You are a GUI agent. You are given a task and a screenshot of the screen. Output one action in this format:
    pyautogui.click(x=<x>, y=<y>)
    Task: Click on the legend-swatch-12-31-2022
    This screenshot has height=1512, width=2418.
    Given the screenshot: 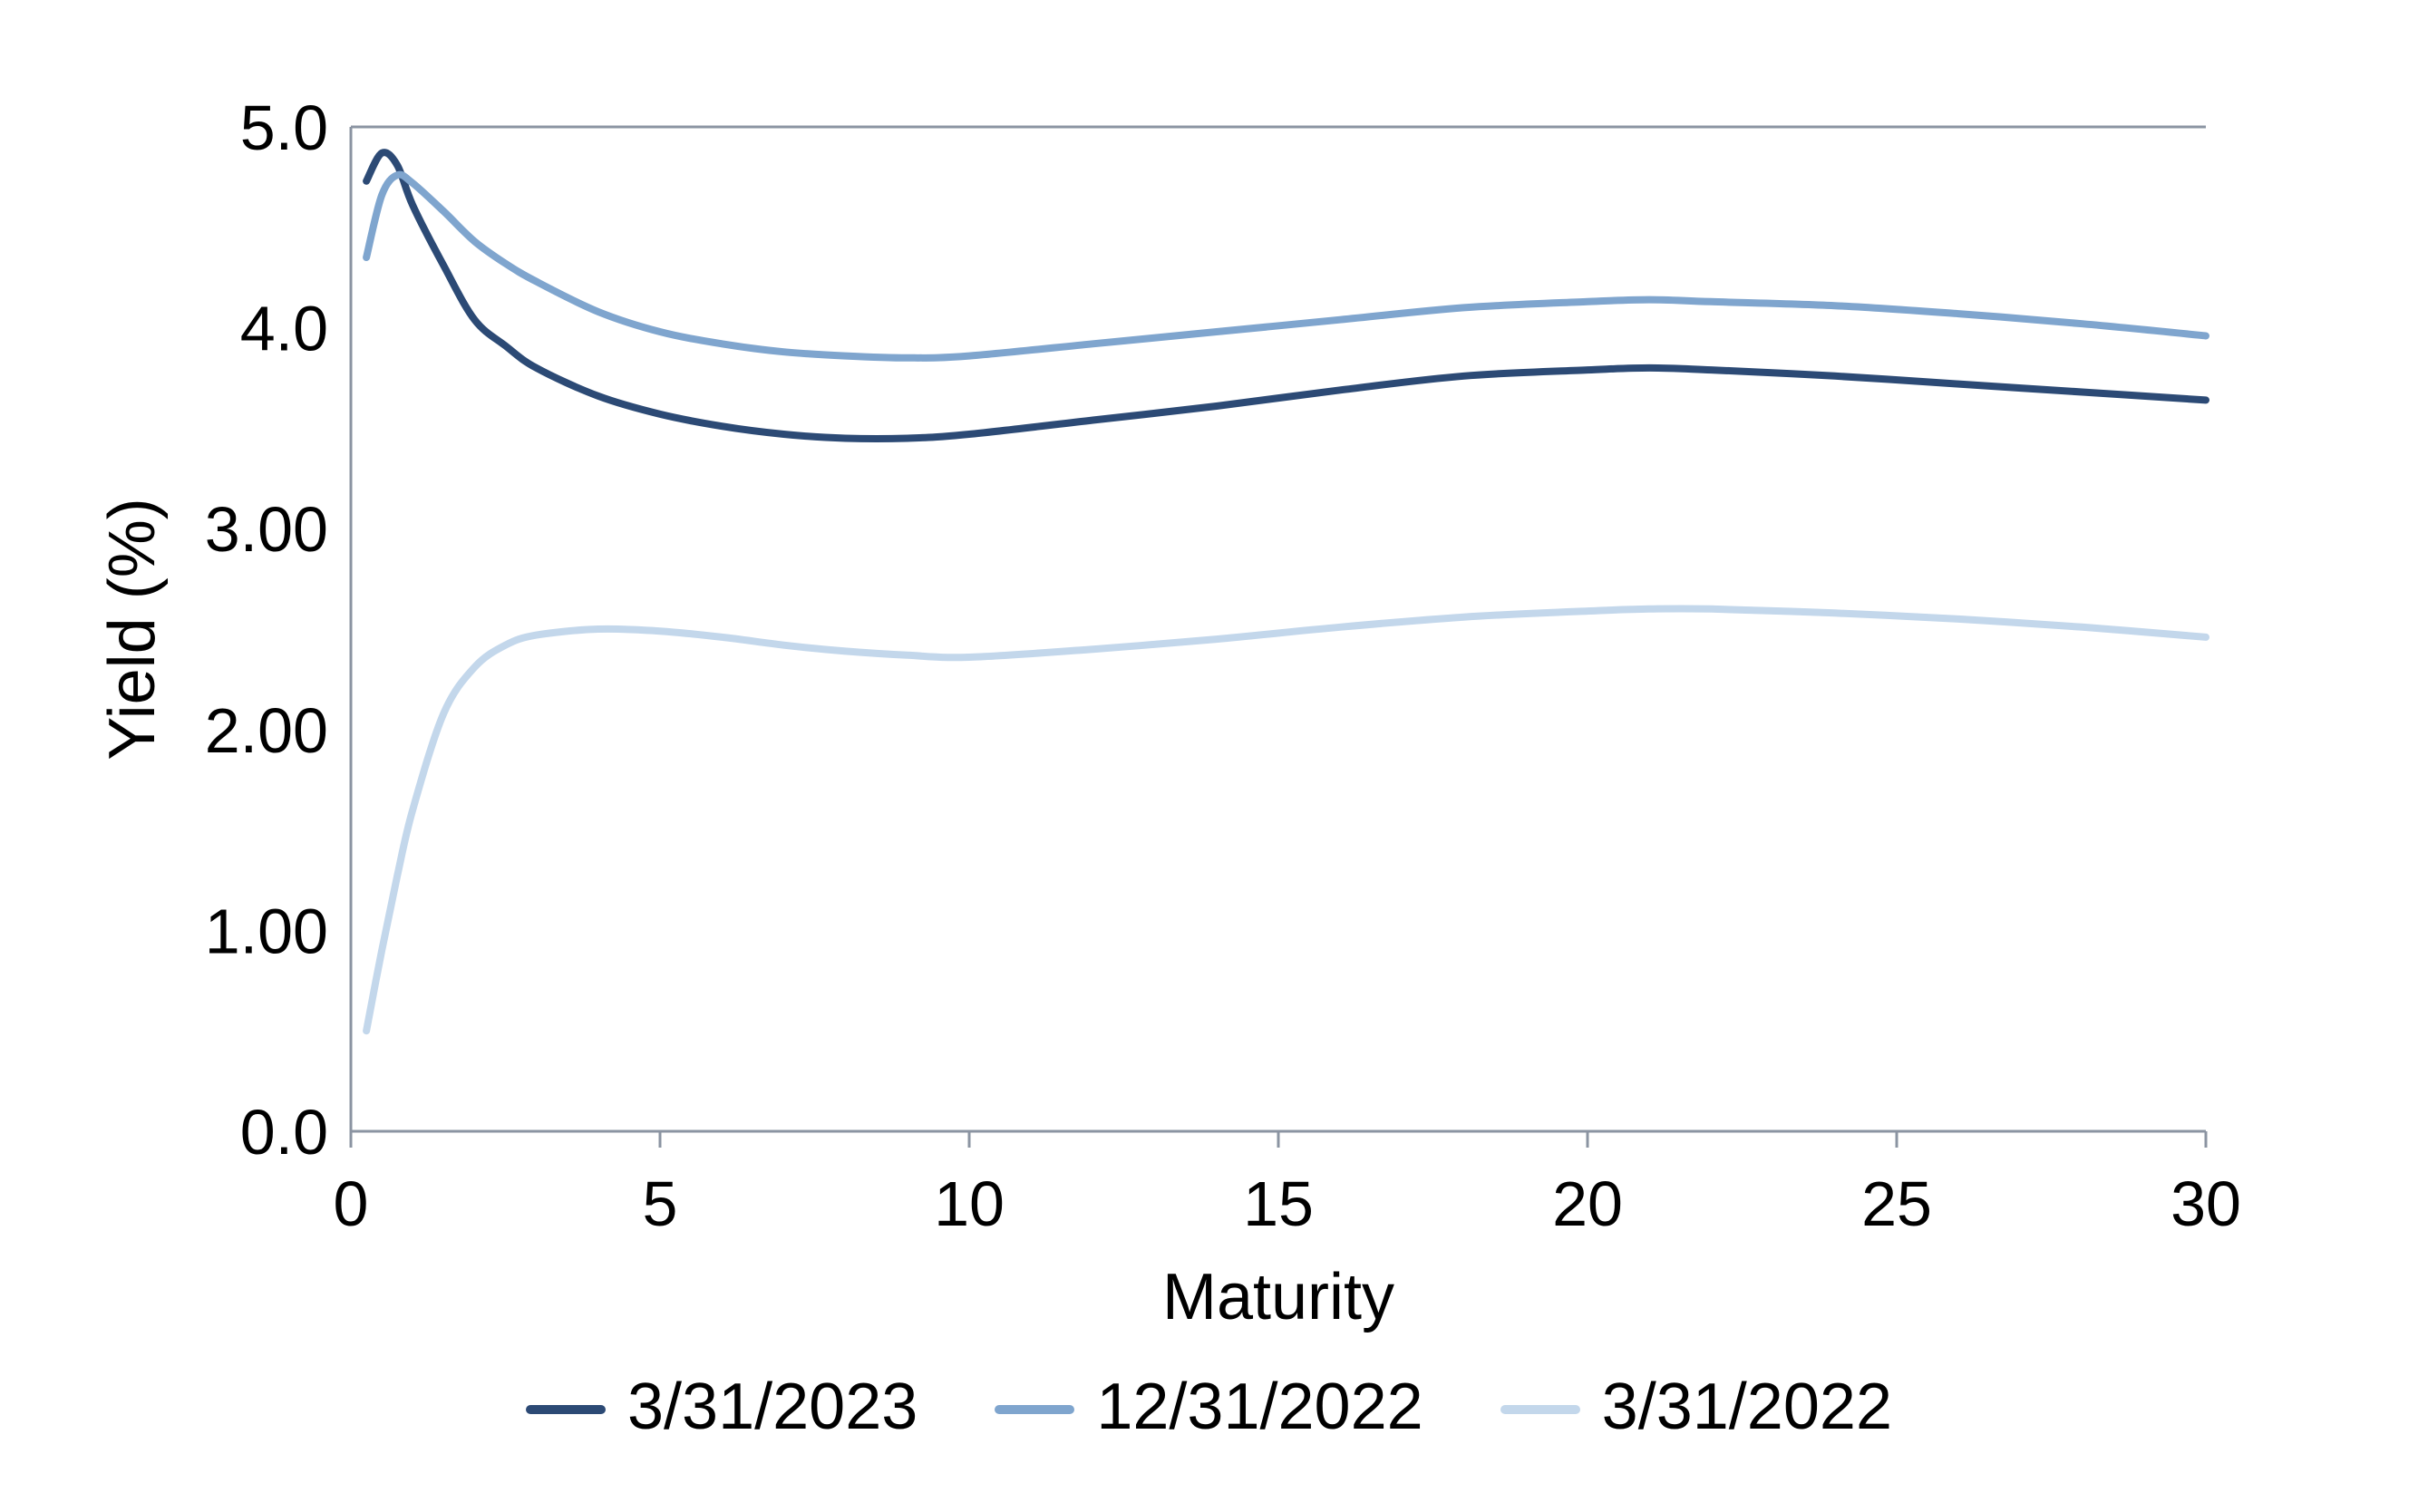 What is the action you would take?
    pyautogui.click(x=1035, y=1410)
    